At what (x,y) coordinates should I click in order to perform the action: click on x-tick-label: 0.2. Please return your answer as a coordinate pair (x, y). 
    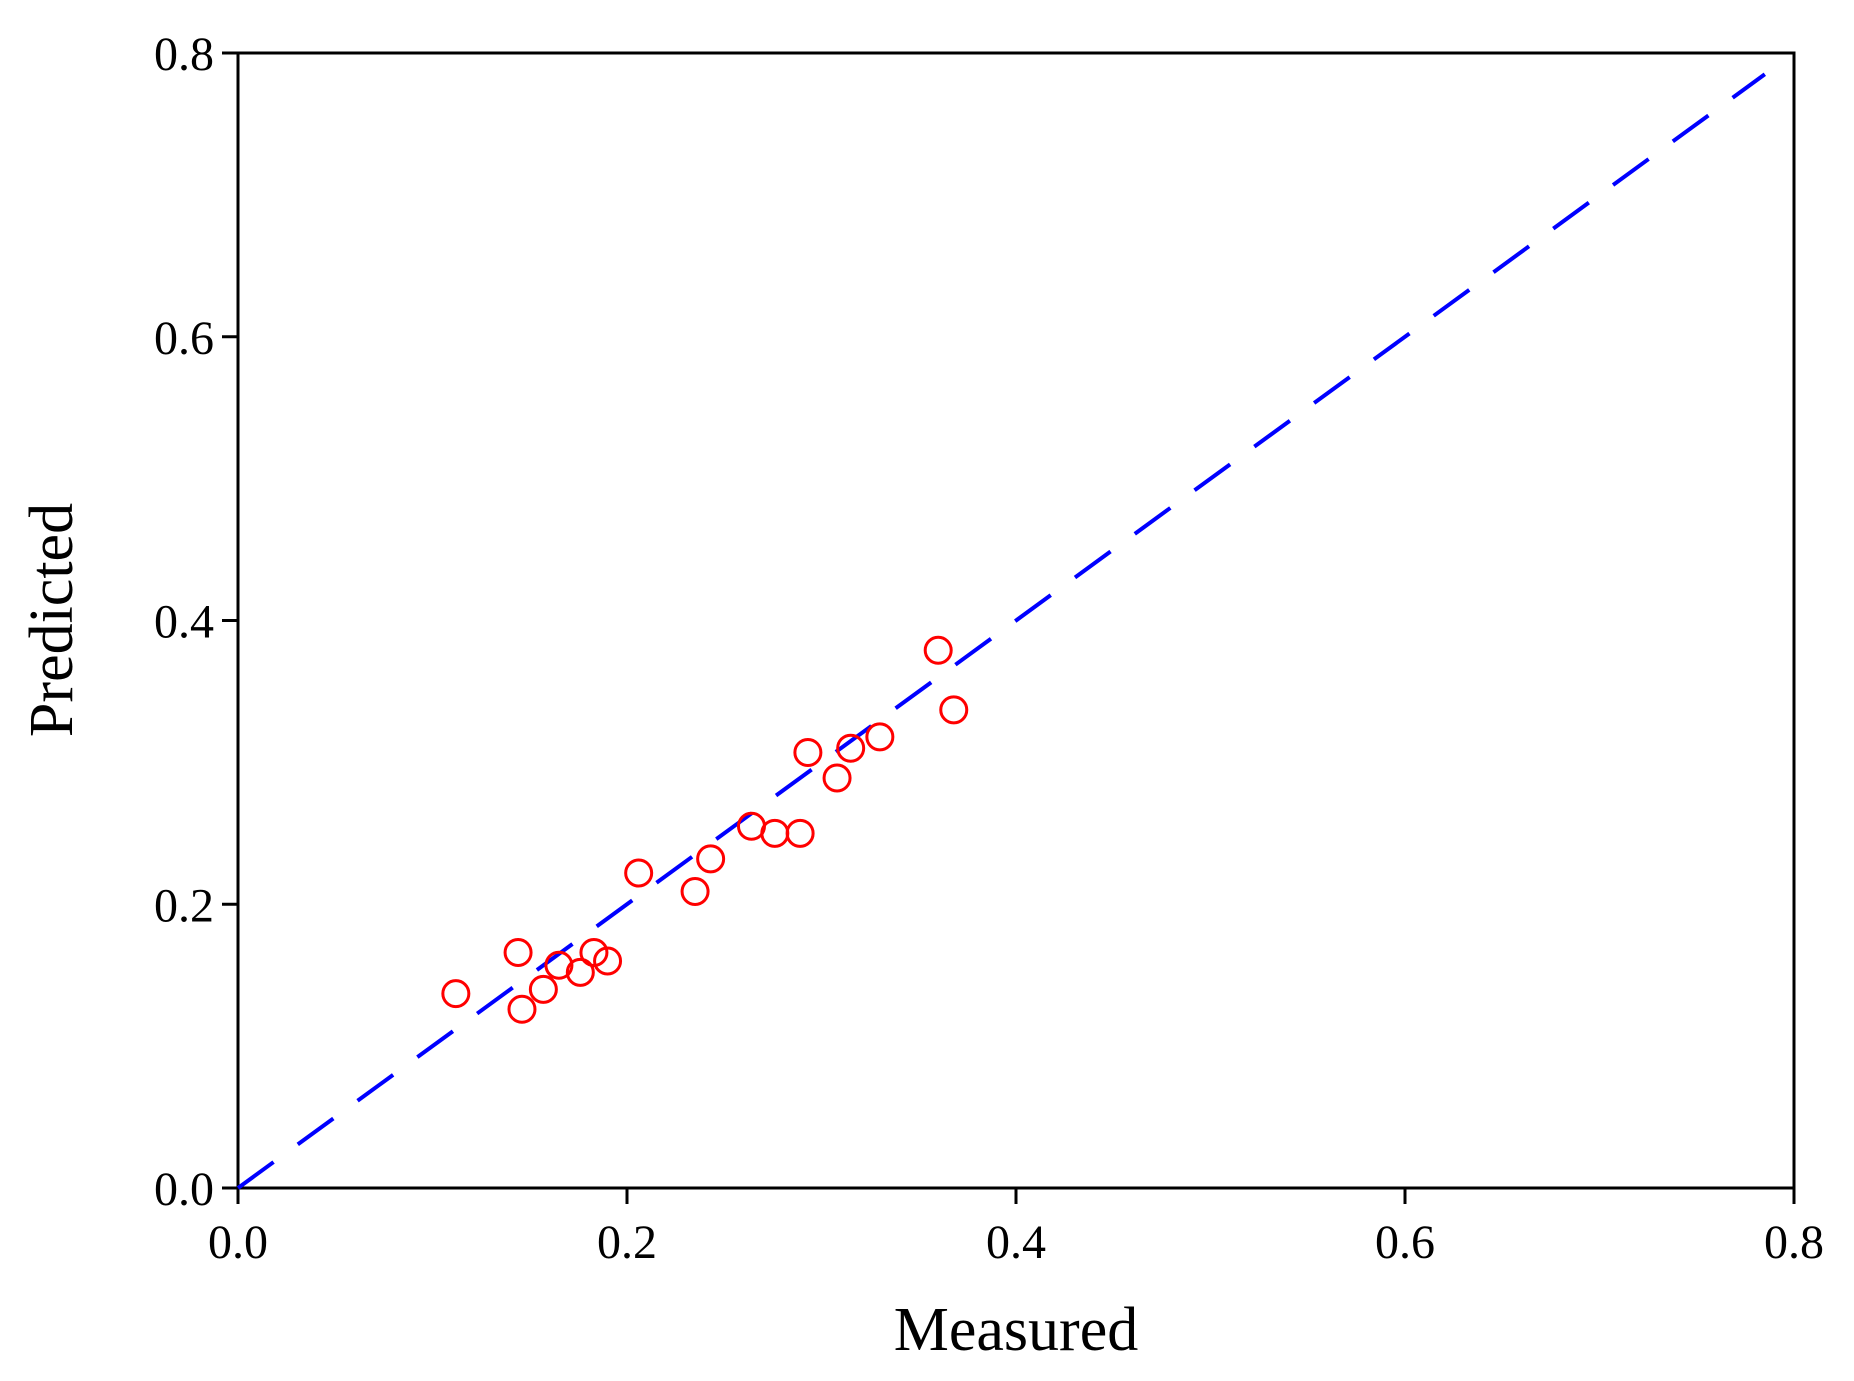
    Looking at the image, I should click on (627, 1242).